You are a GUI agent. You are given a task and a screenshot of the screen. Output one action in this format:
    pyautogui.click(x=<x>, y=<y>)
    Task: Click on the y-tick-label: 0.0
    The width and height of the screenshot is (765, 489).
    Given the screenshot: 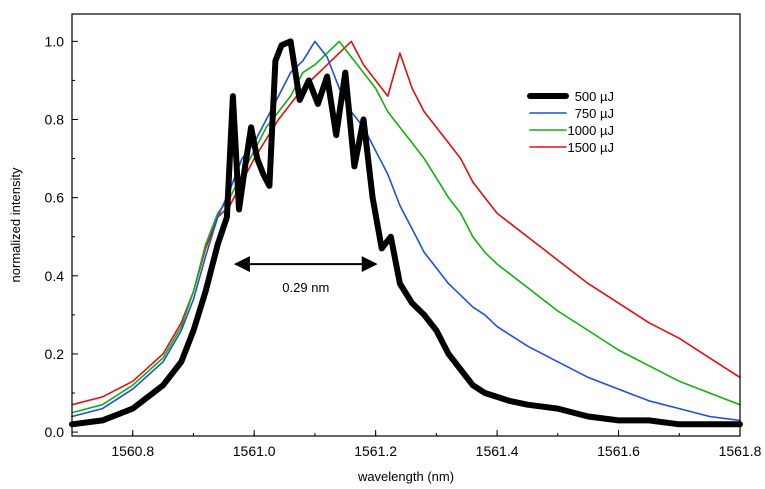 What is the action you would take?
    pyautogui.click(x=55, y=432)
    